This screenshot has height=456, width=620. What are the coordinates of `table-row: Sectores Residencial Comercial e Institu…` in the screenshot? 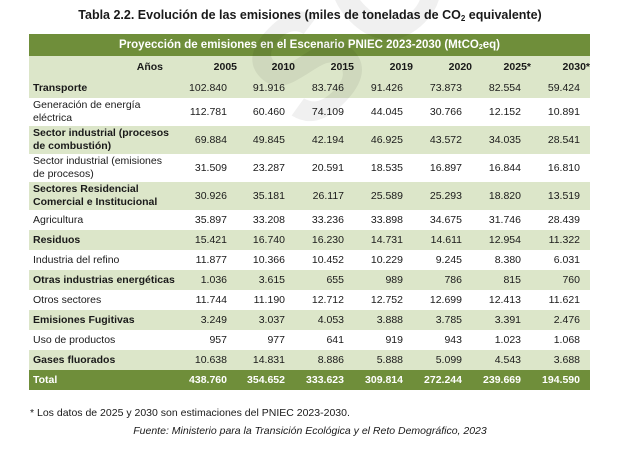 It's located at (309, 196).